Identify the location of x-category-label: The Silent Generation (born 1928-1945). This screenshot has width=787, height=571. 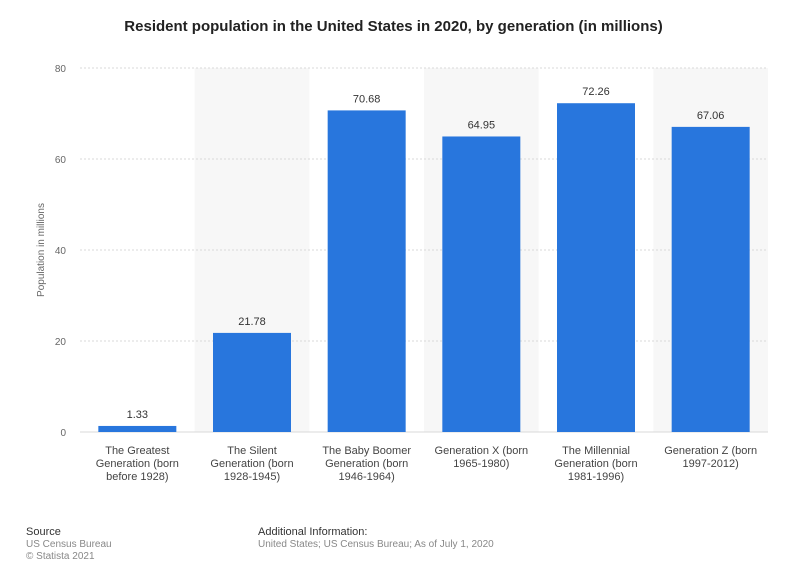
(251, 464).